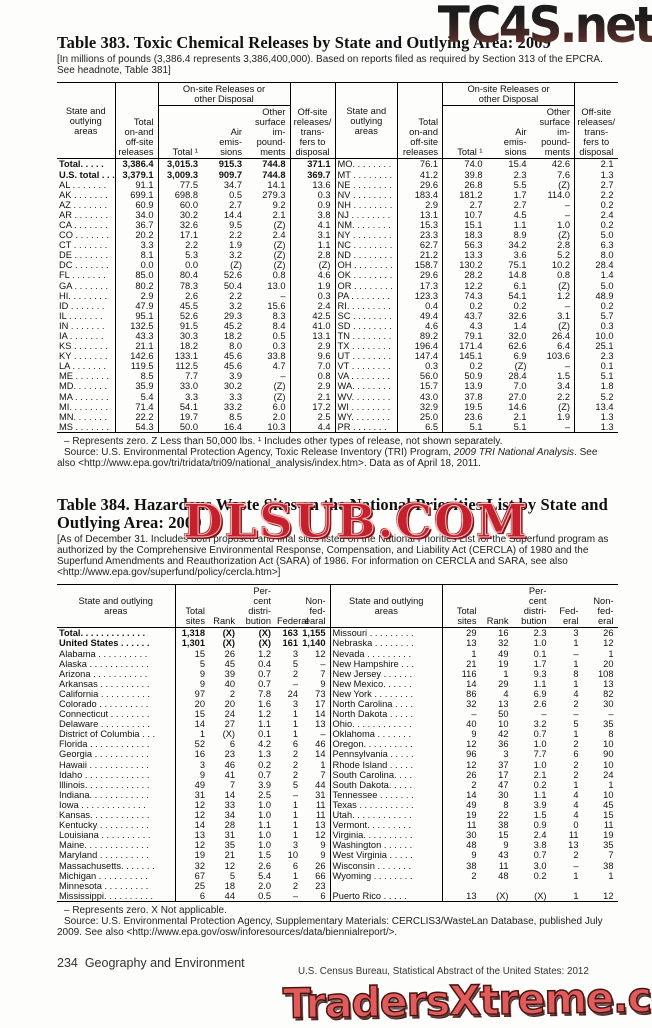 Image resolution: width=652 pixels, height=1028 pixels. I want to click on state-cell: TN . . . . . . . ., so click(367, 336).